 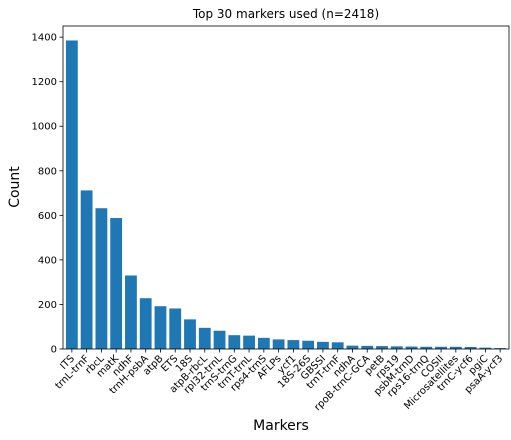 I want to click on y-axis: 0 200 400 600 800 1000 1200 1400, so click(x=47, y=194).